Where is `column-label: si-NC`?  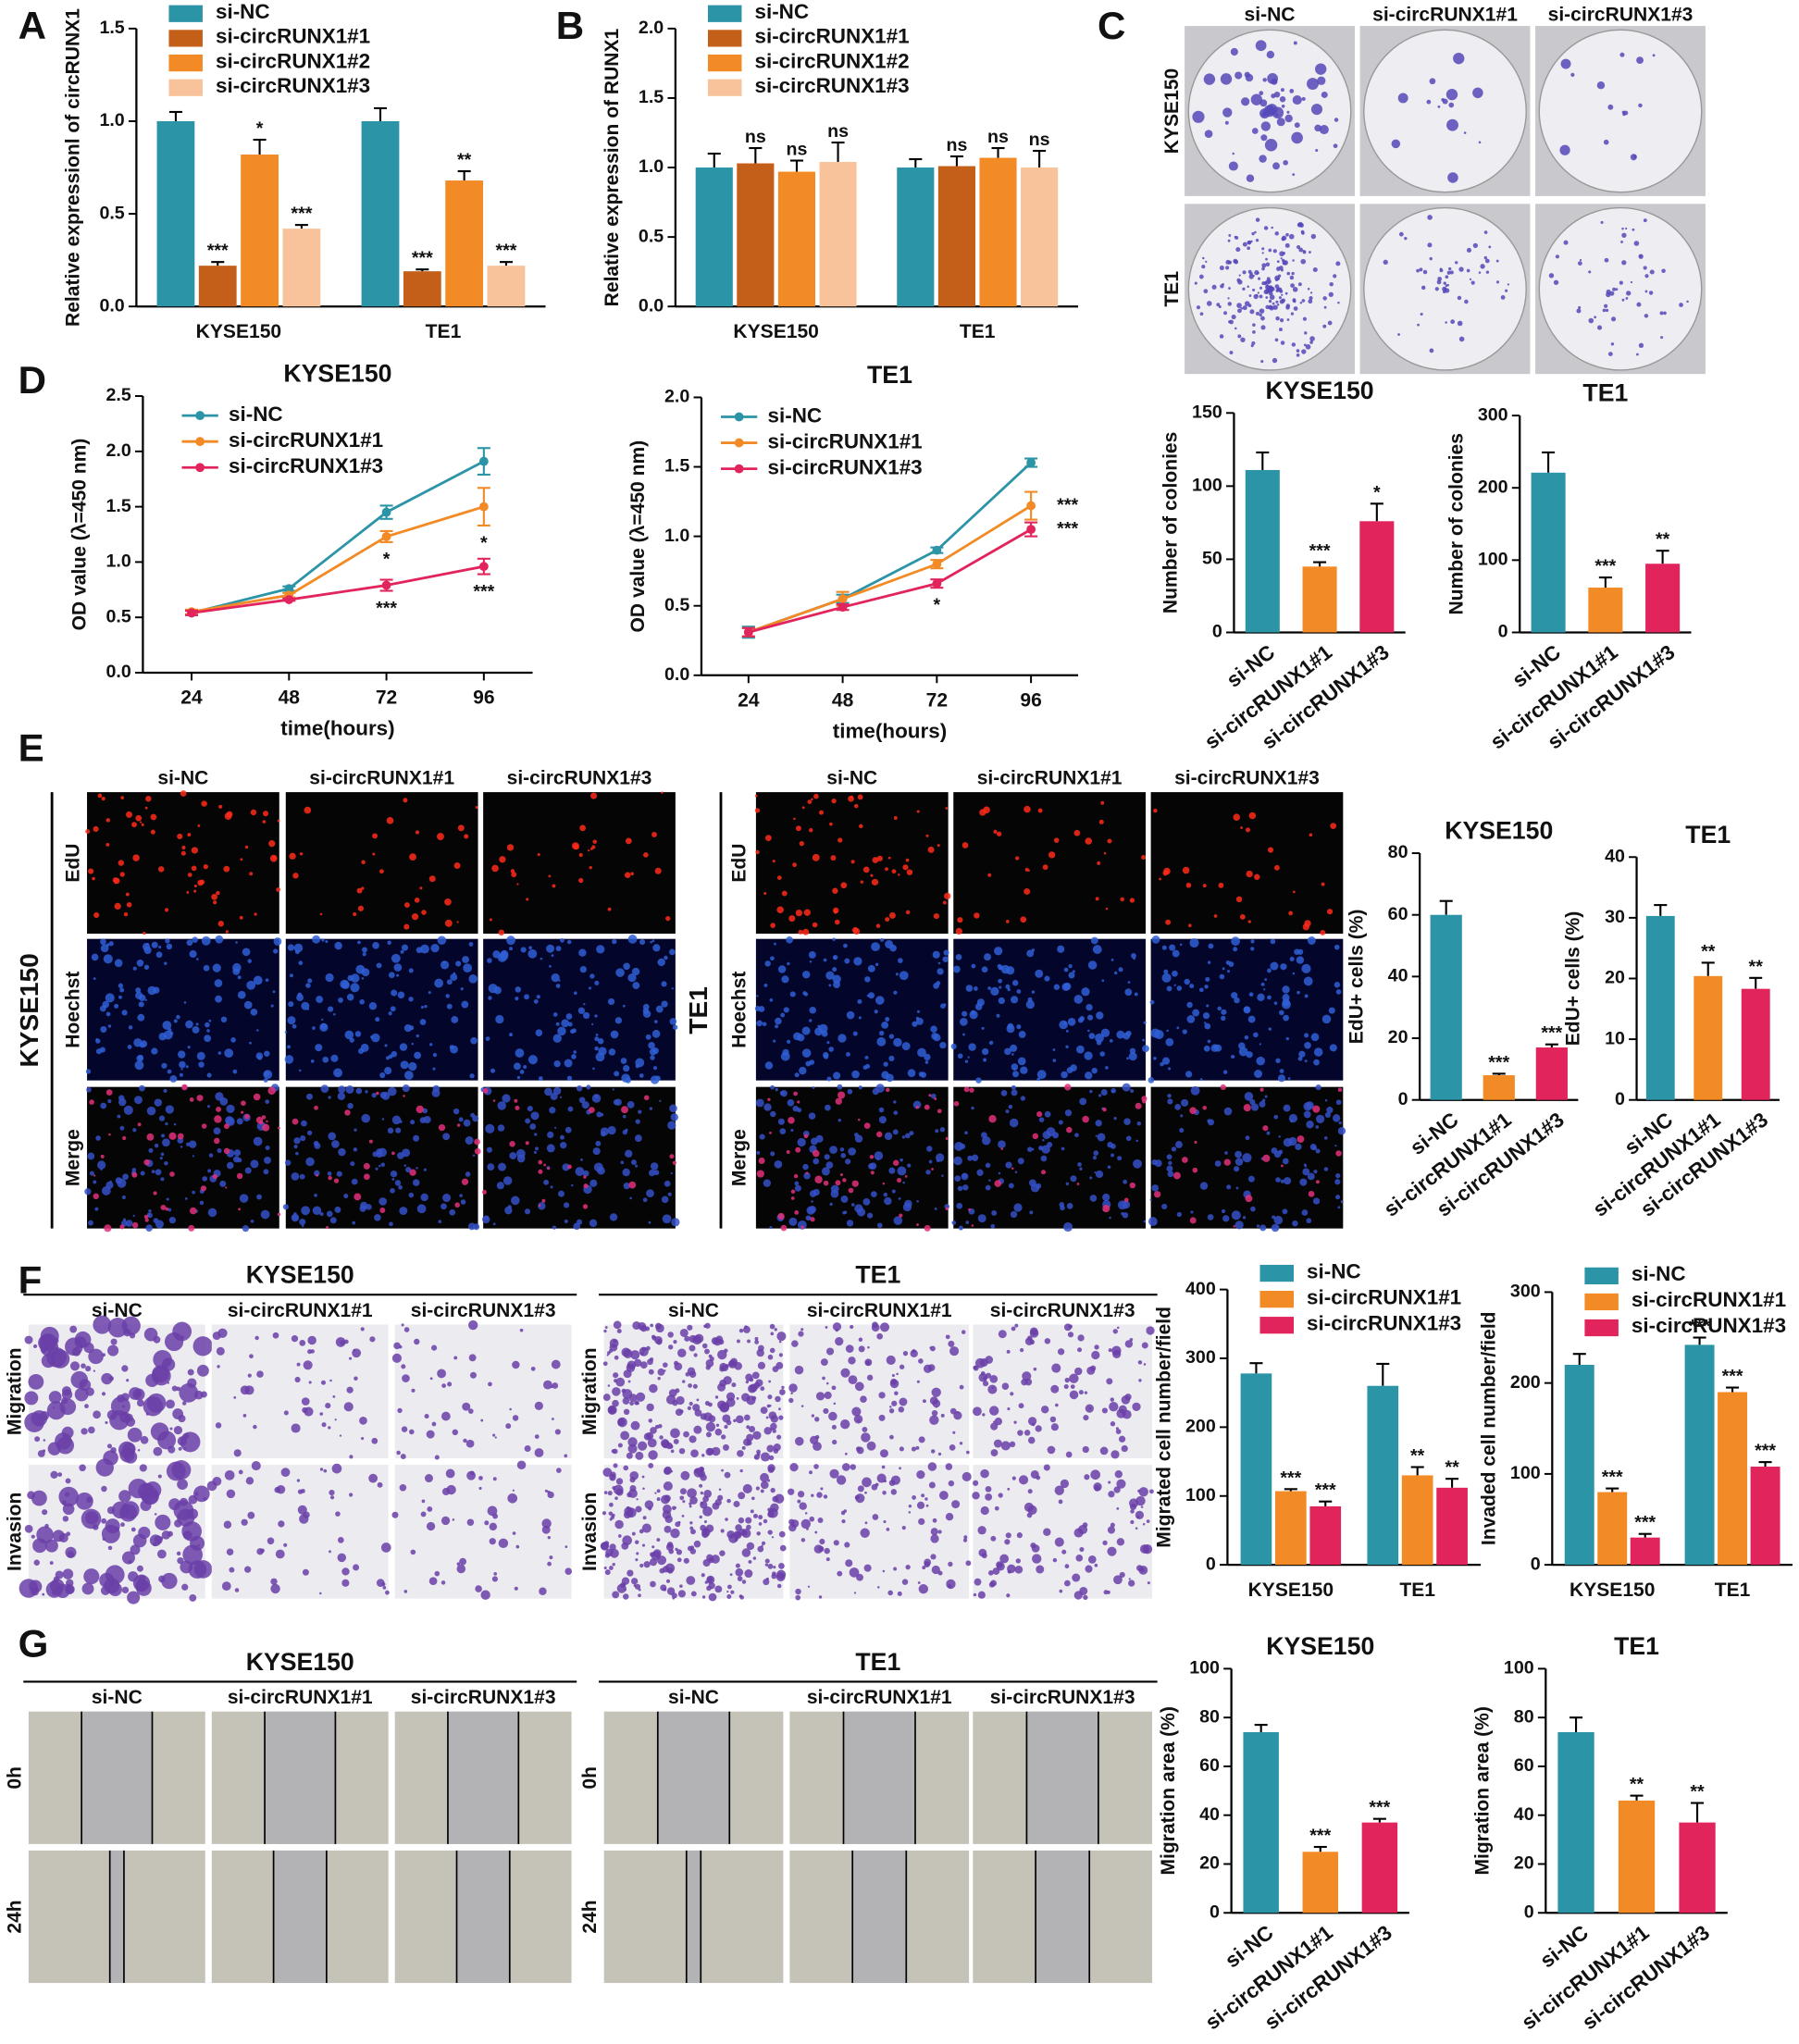
column-label: si-NC is located at coordinates (1270, 14).